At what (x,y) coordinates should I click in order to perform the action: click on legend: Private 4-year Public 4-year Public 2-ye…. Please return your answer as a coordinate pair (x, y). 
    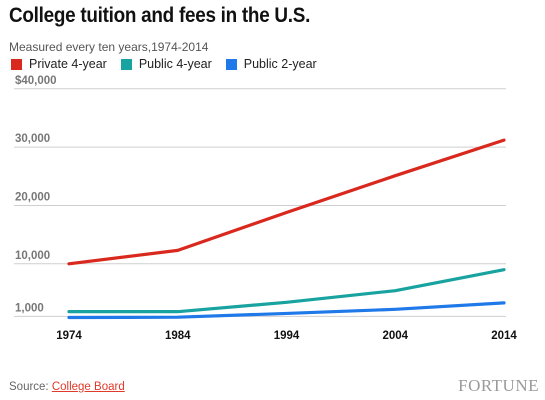
    Looking at the image, I should click on (164, 64).